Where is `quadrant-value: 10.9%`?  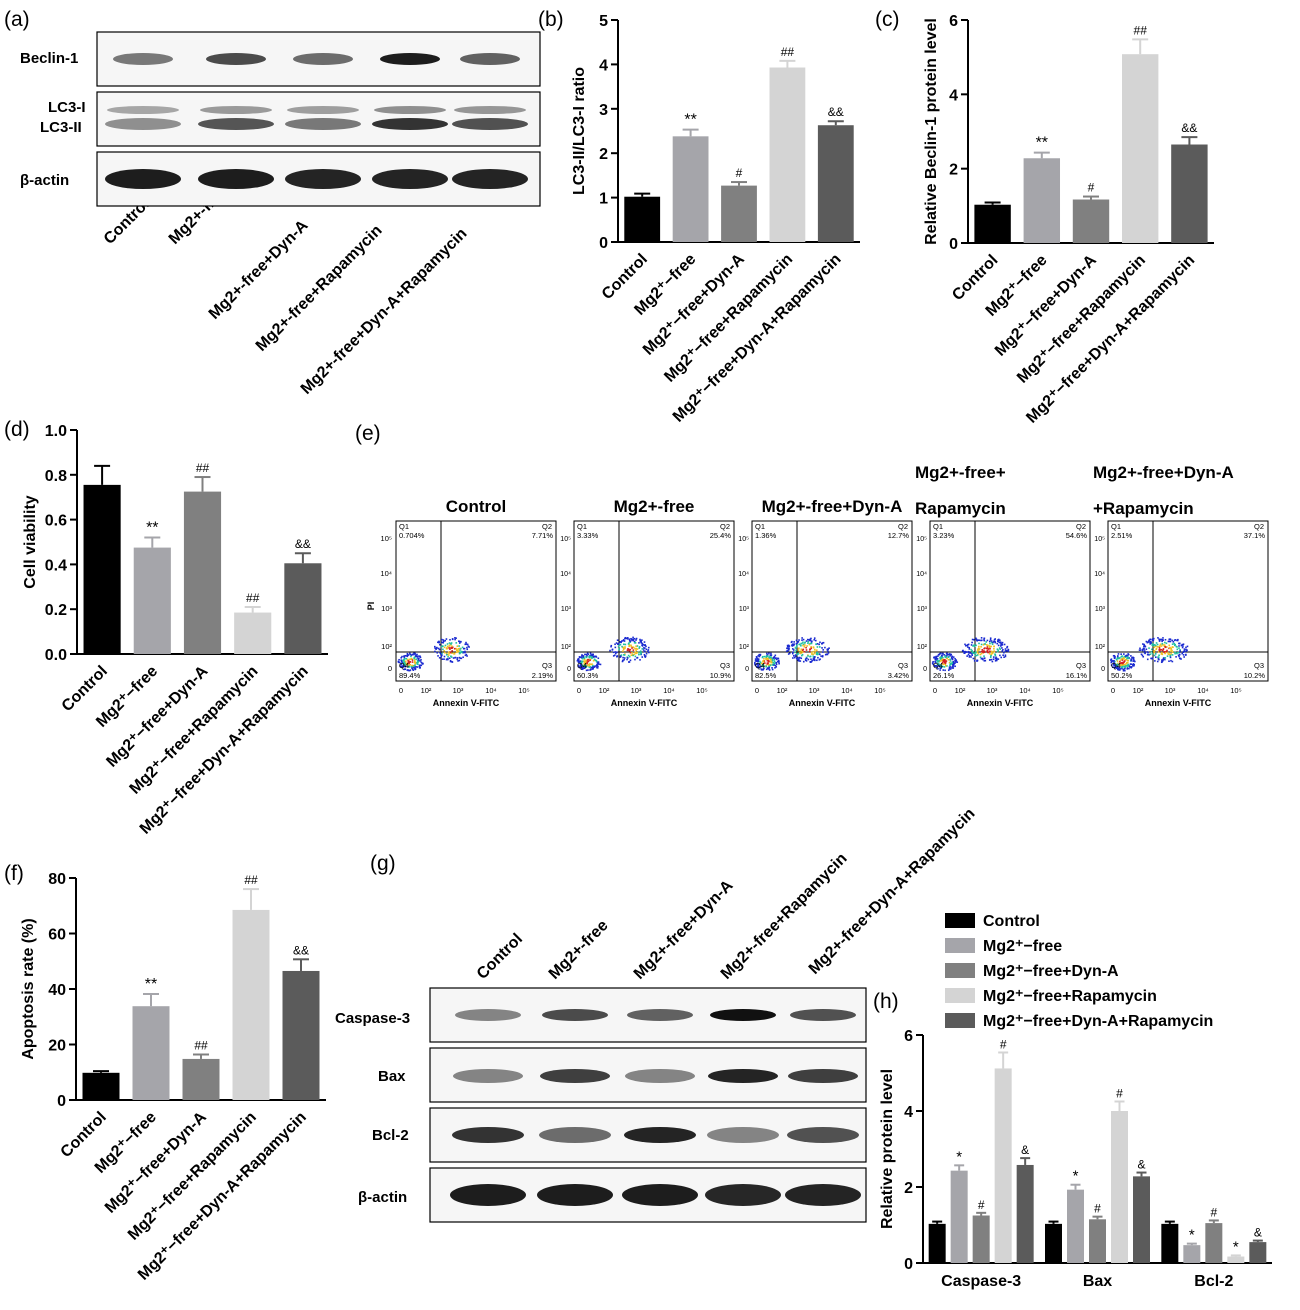 quadrant-value: 10.9% is located at coordinates (721, 675).